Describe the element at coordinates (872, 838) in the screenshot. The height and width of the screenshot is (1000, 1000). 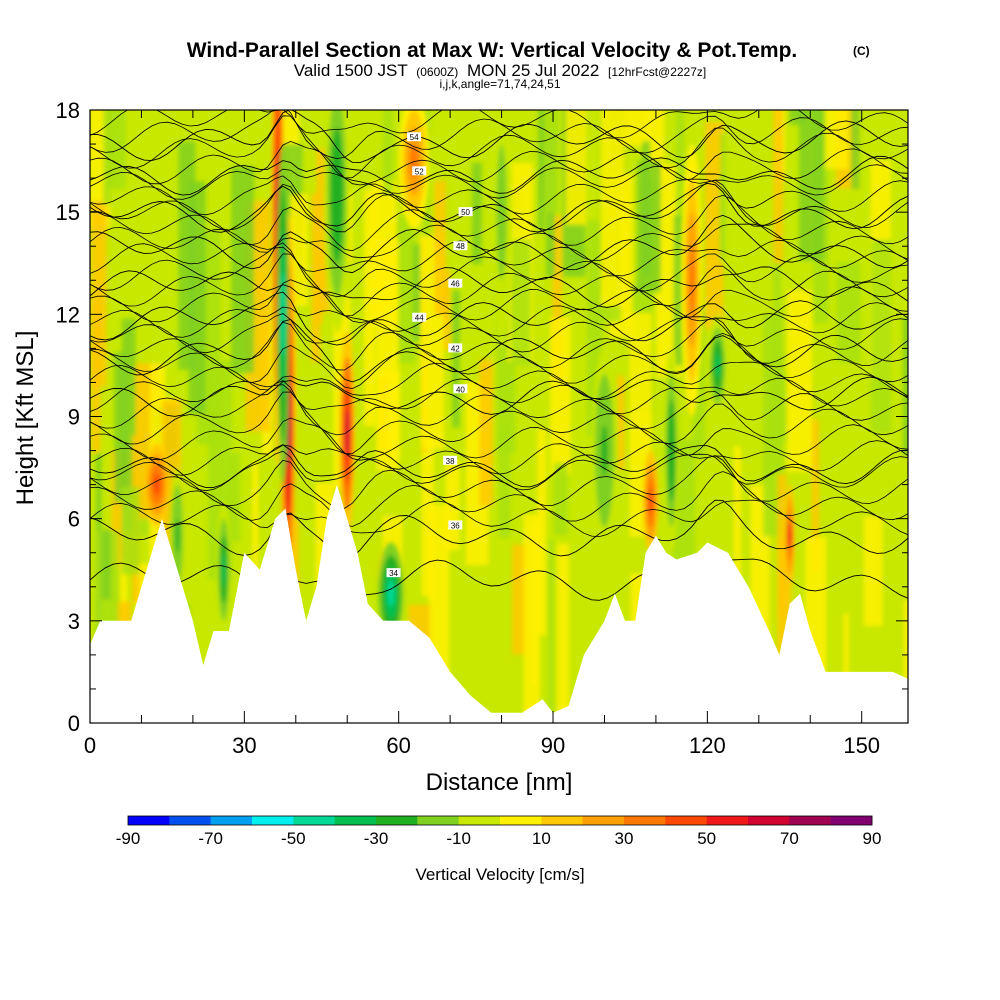
I see `colorbar-tick-label: 90` at that location.